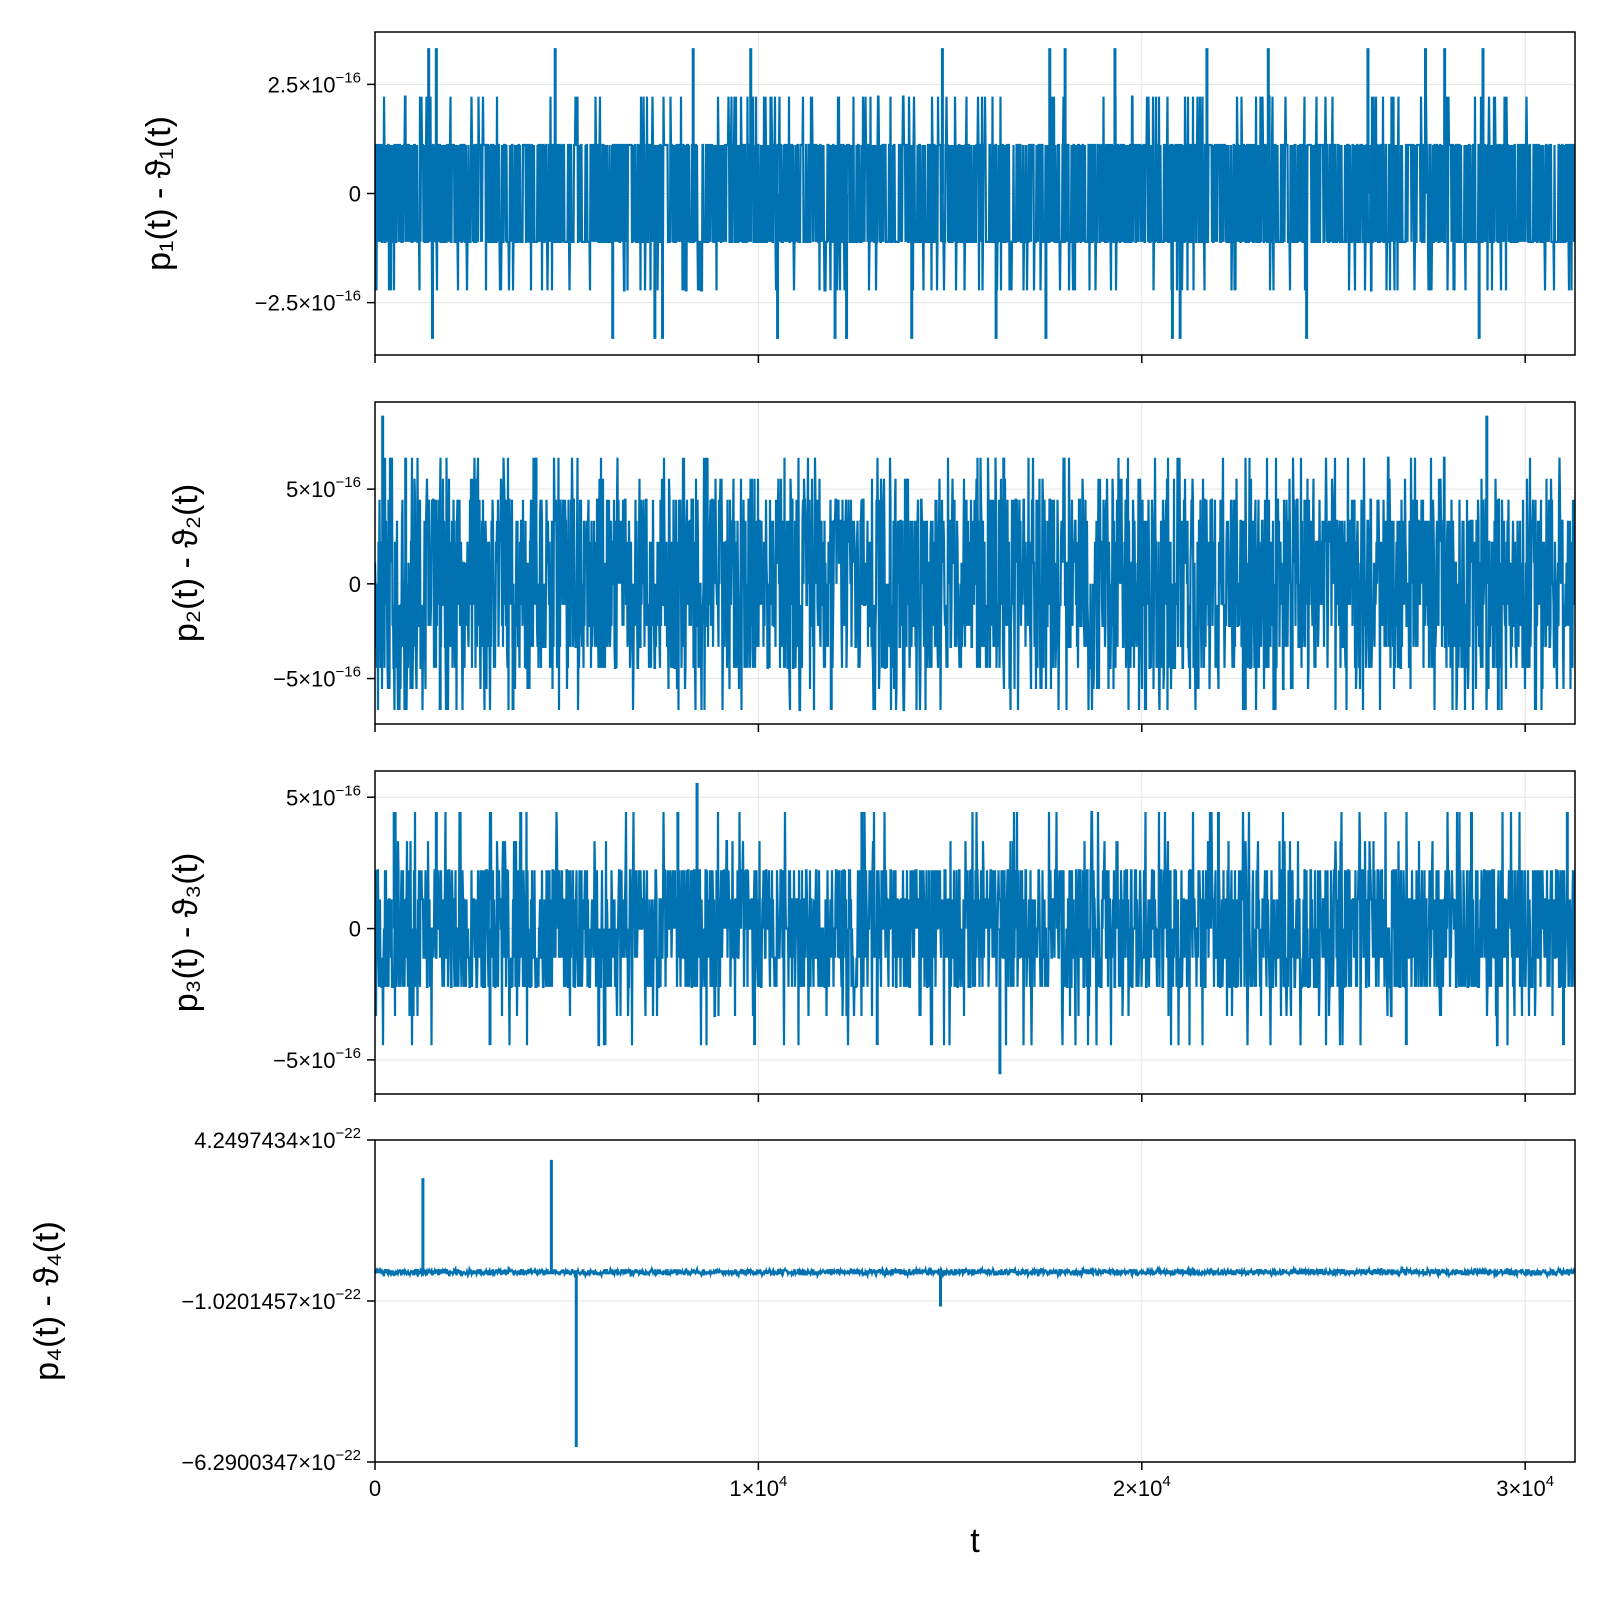 Image resolution: width=1600 pixels, height=1600 pixels. I want to click on y-tick-label: −2.5×10⁻¹⁶, so click(308, 302).